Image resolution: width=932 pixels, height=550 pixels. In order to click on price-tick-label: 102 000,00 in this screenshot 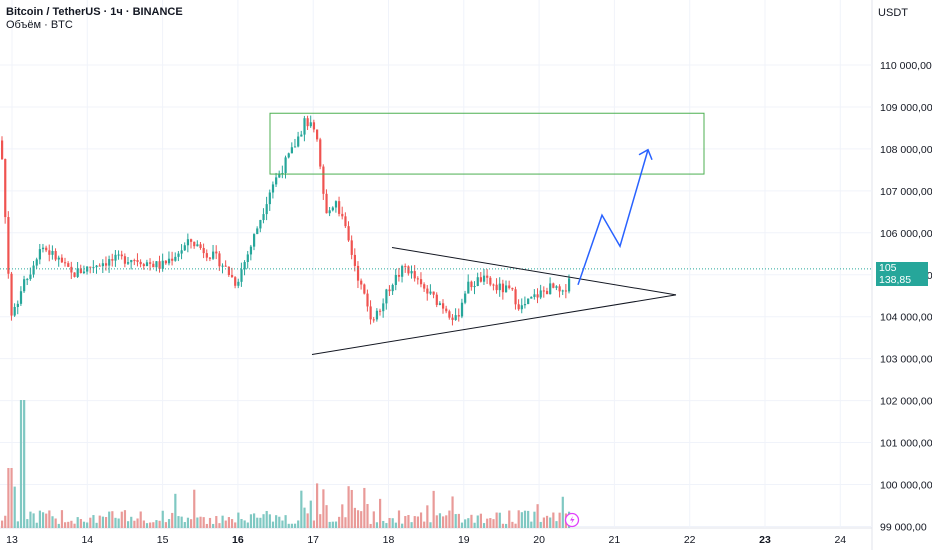, I will do `click(906, 402)`.